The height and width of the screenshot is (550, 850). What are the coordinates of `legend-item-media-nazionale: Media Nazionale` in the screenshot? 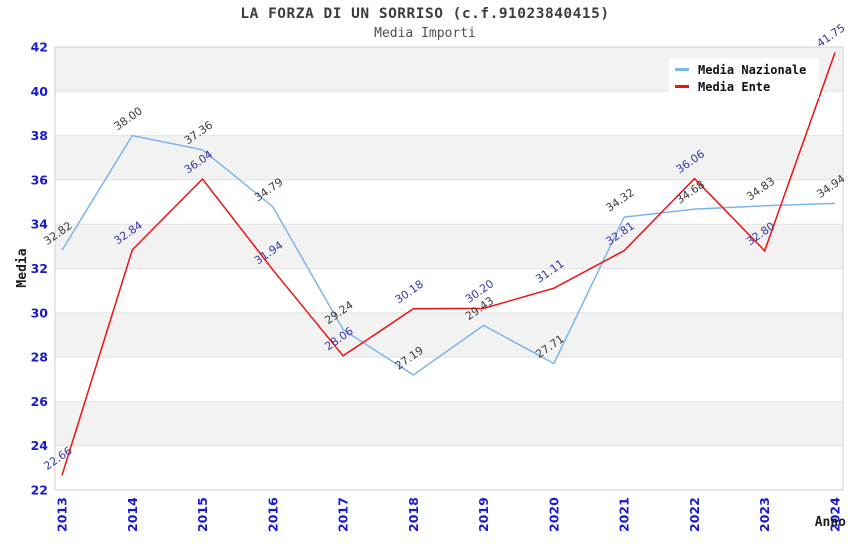 It's located at (744, 69).